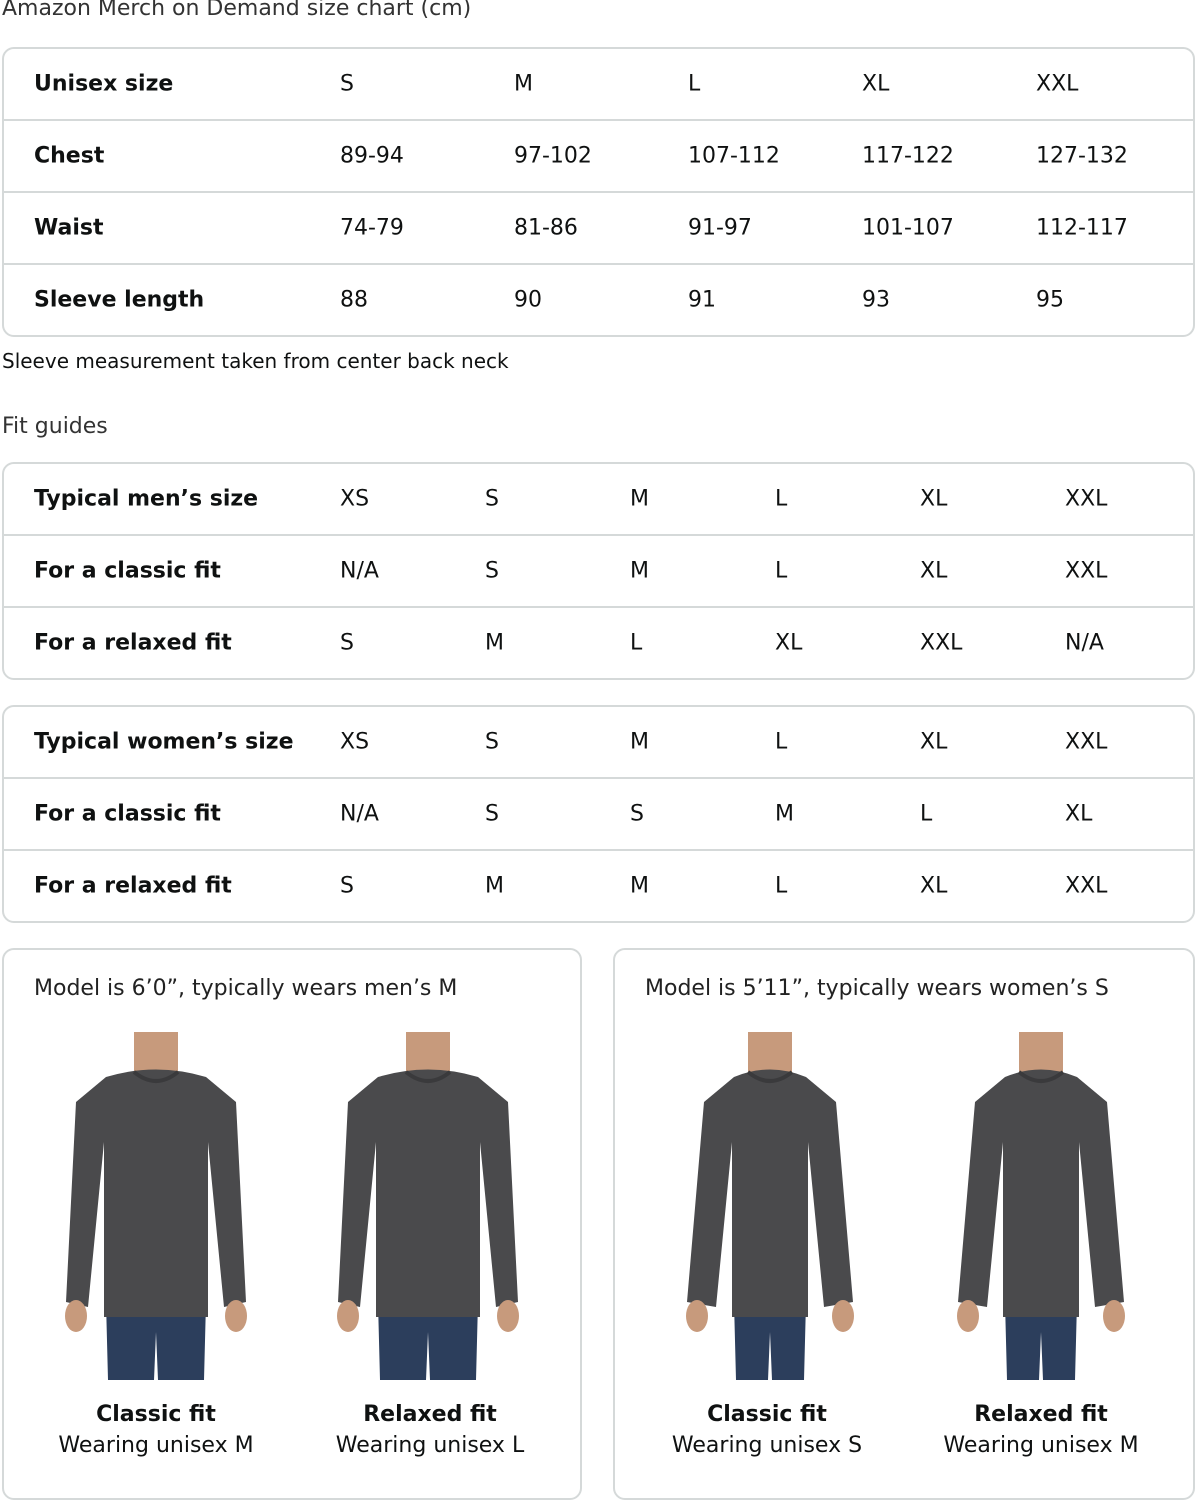 This screenshot has width=1196, height=1500. I want to click on wearing-label: Wearing unisex L, so click(430, 1445).